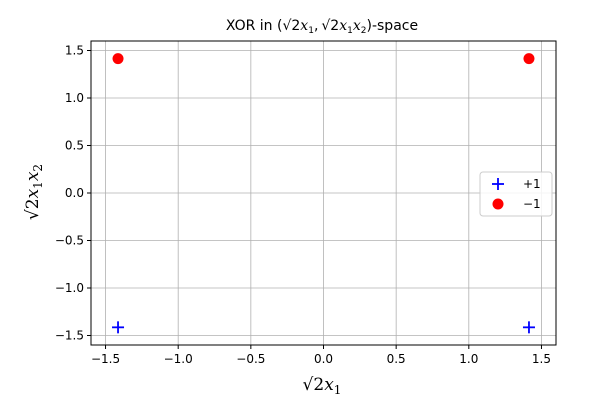 This screenshot has width=607, height=411. Describe the element at coordinates (69, 288) in the screenshot. I see `y-tick-label: −1.0` at that location.